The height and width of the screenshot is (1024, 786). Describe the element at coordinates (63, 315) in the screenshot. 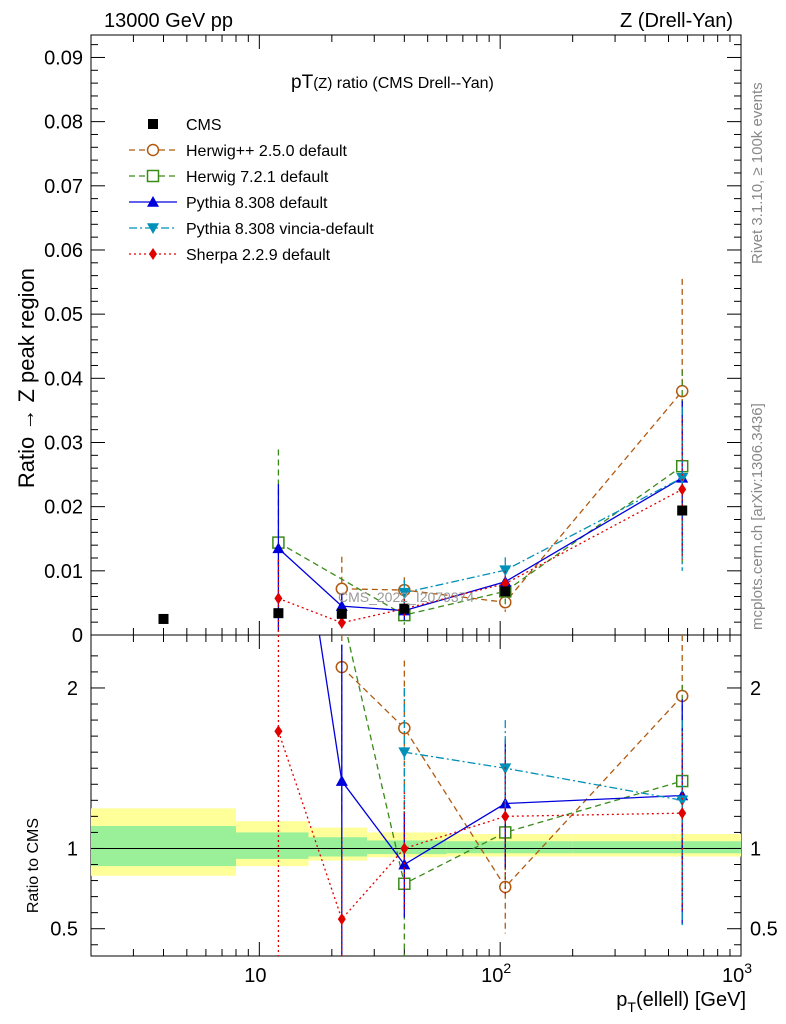

I see `y-tick-label: 0.05` at that location.